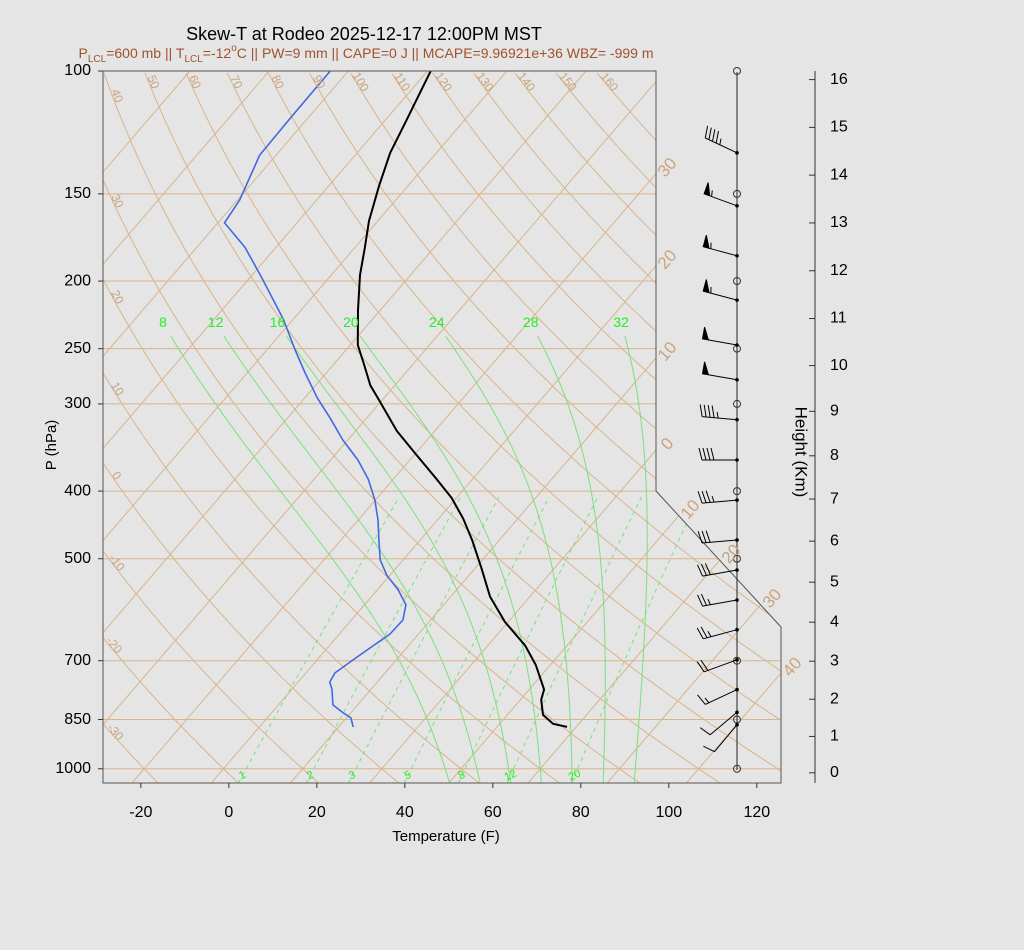 The height and width of the screenshot is (950, 1024). What do you see at coordinates (408, 775) in the screenshot?
I see `mixing-ratio-label: 5` at bounding box center [408, 775].